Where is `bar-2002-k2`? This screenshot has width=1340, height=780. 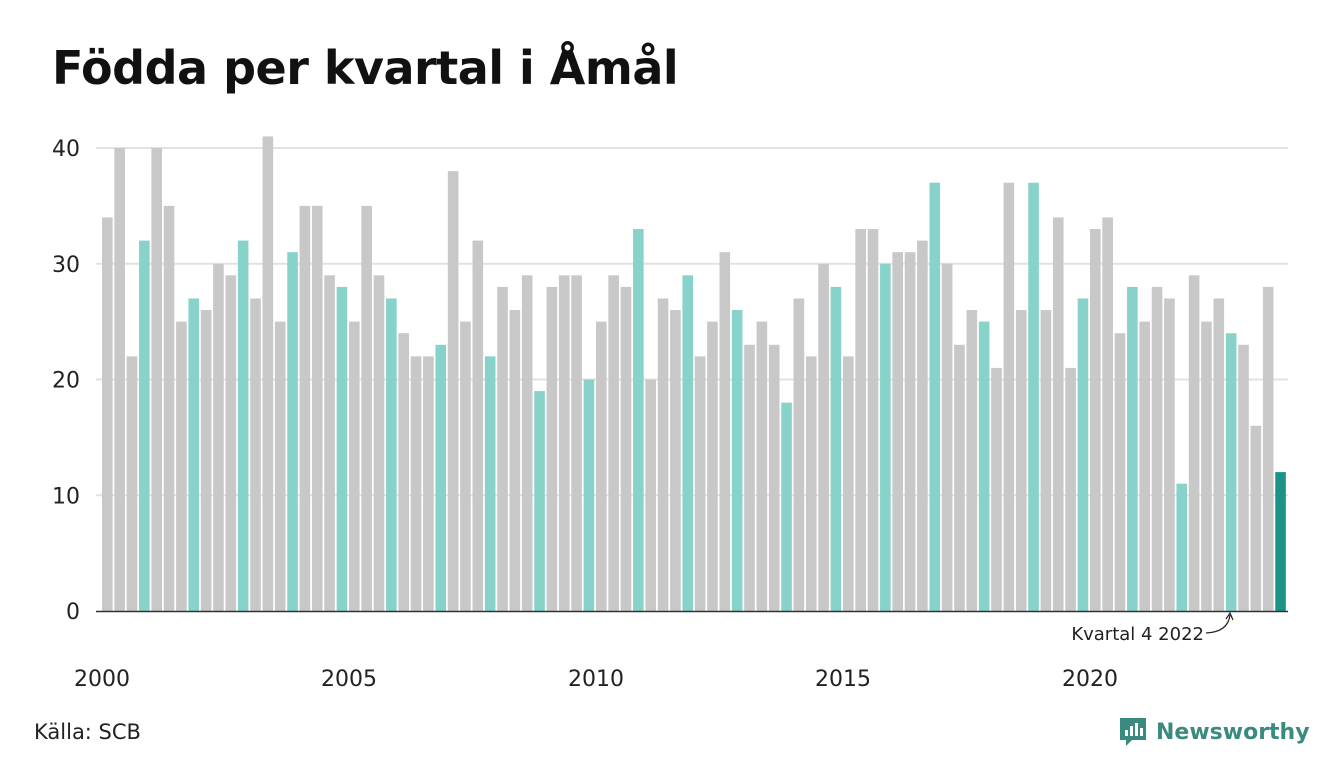
bar-2002-k2 is located at coordinates (218, 437).